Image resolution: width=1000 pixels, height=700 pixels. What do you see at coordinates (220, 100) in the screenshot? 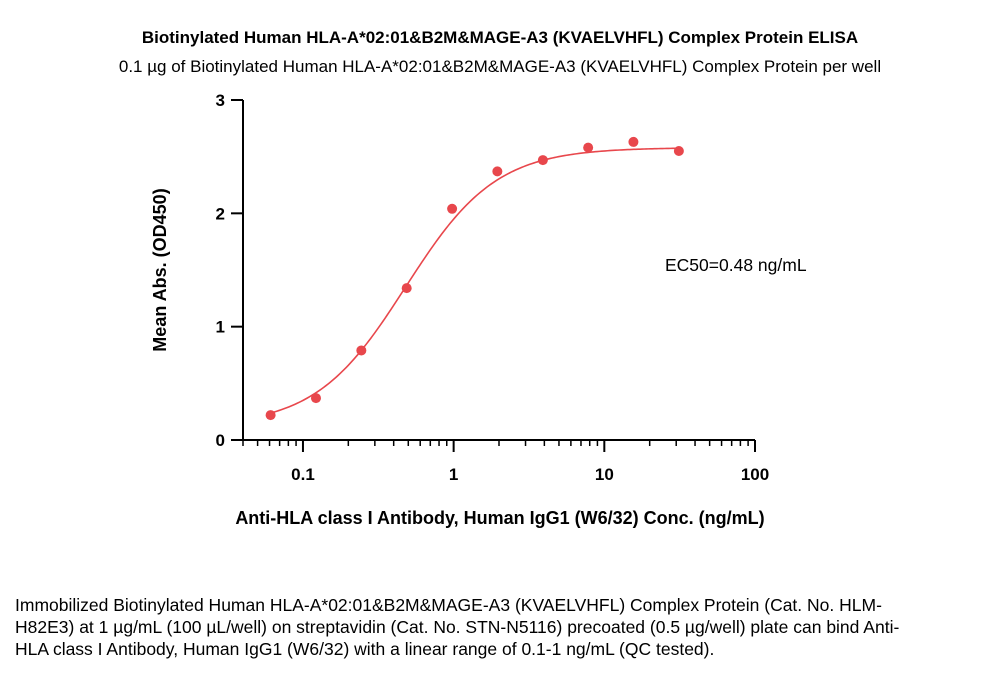
I see `y-tick-label: 3` at bounding box center [220, 100].